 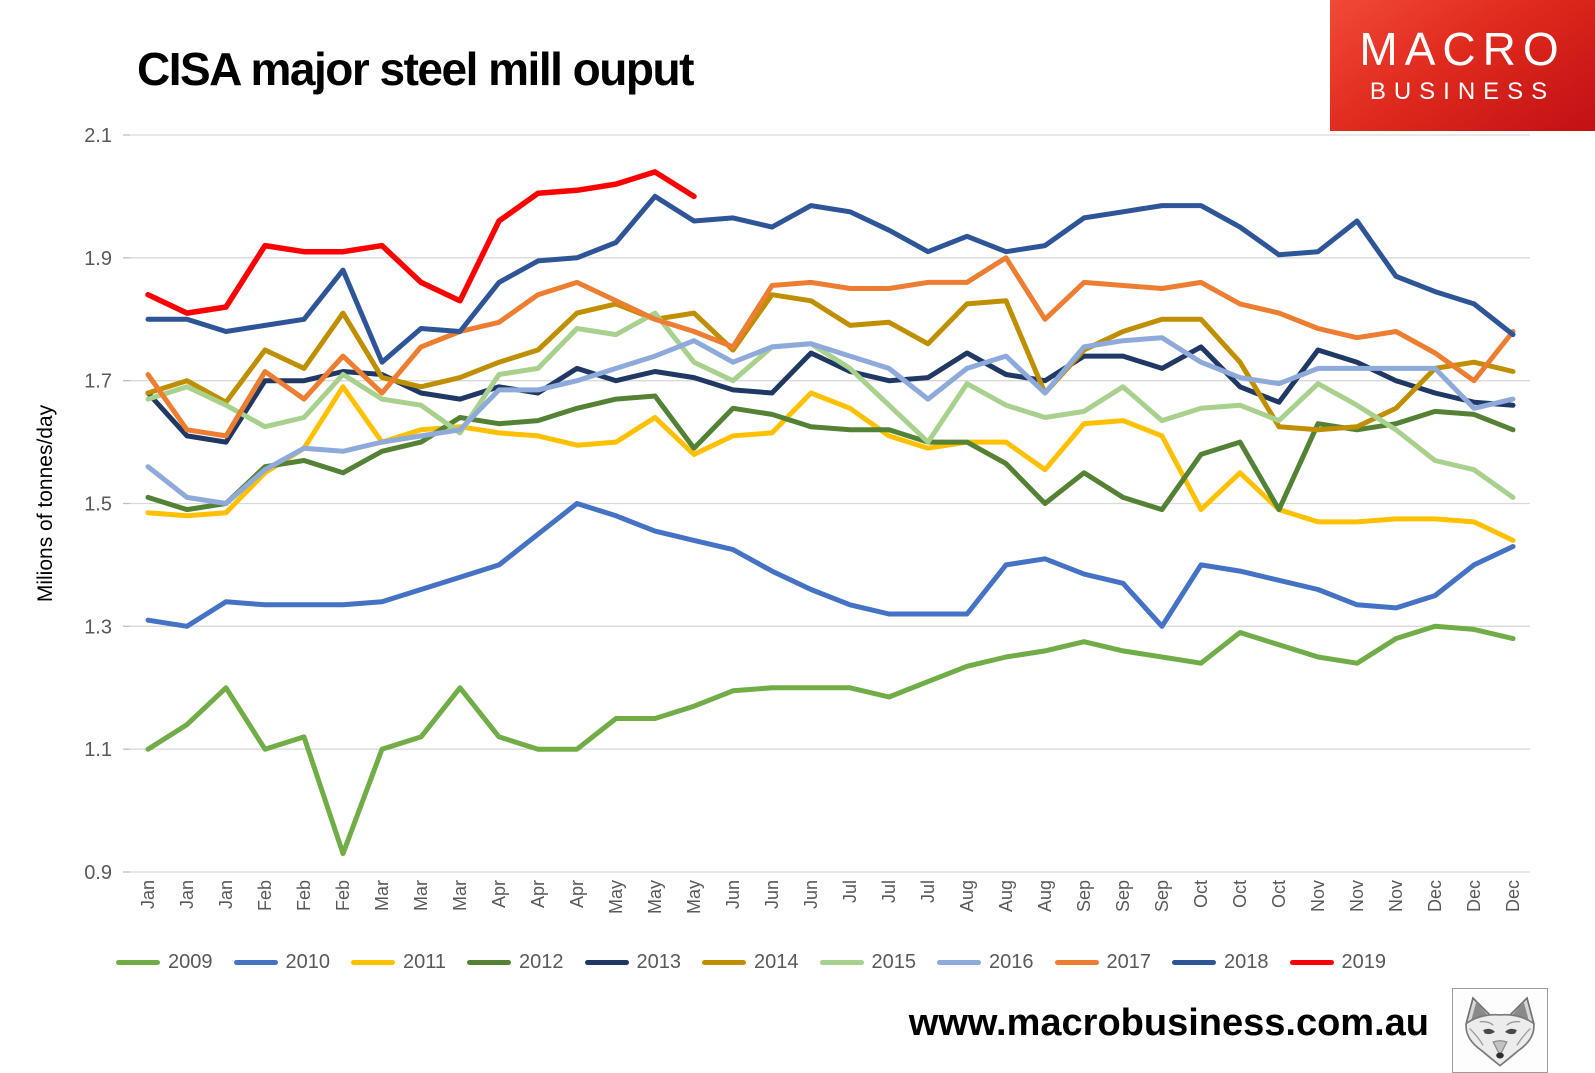 I want to click on legend-swatch-2011, so click(x=373, y=962).